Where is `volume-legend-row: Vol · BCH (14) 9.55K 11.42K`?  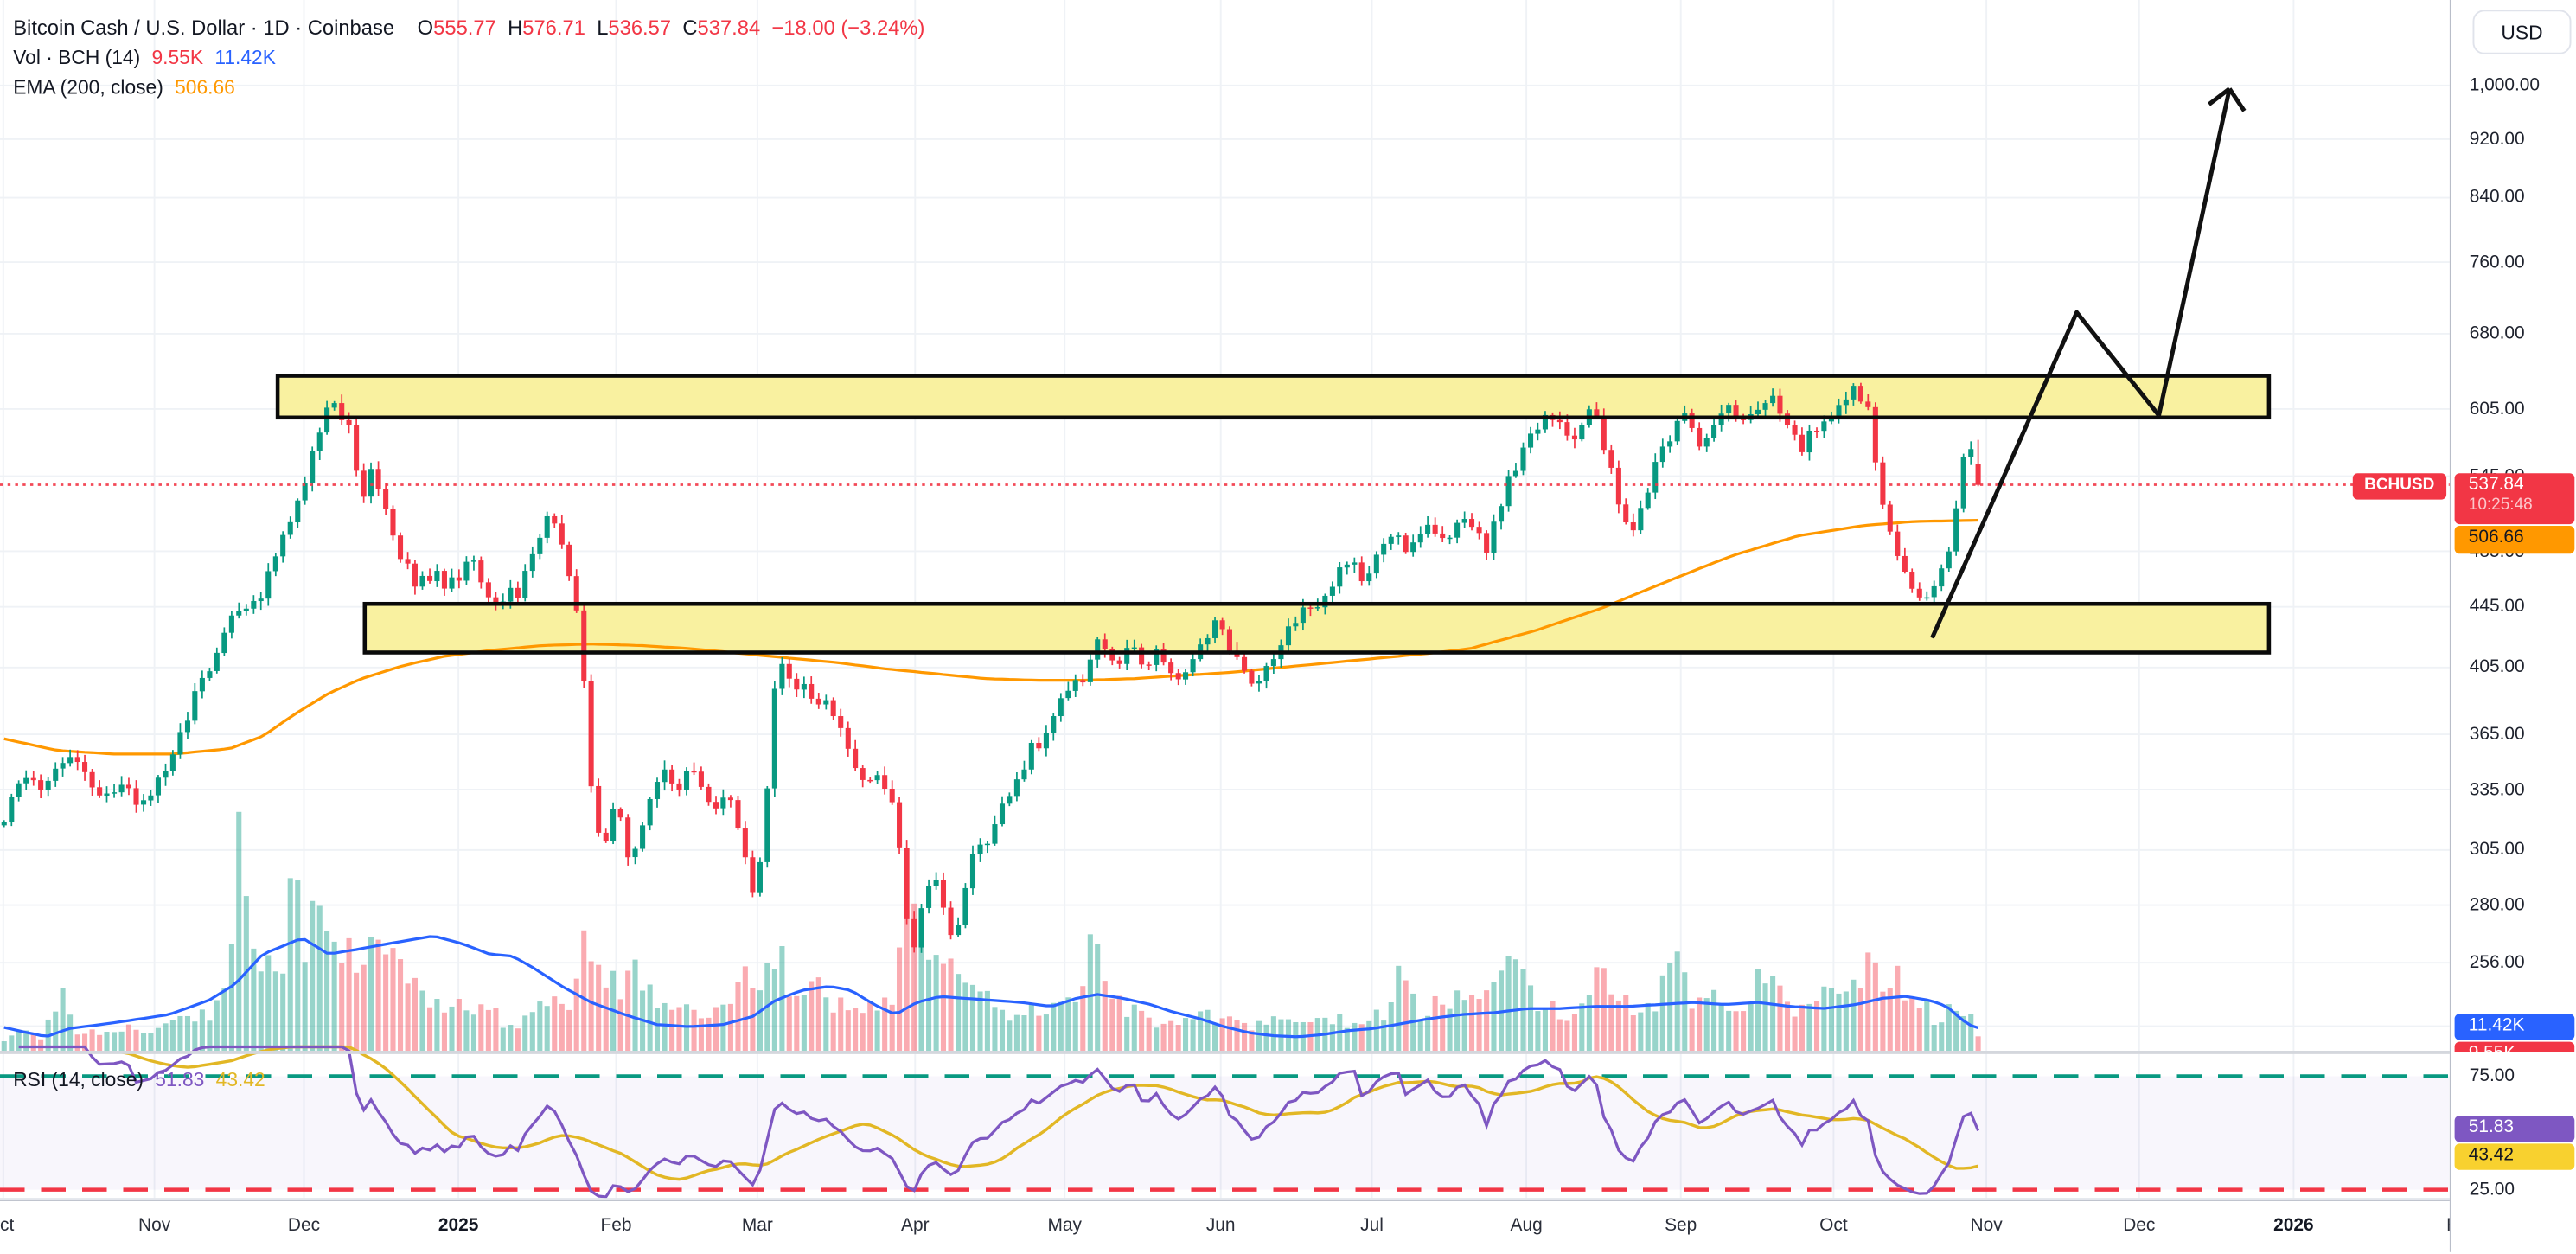
volume-legend-row: Vol · BCH (14) 9.55K 11.42K is located at coordinates (144, 57).